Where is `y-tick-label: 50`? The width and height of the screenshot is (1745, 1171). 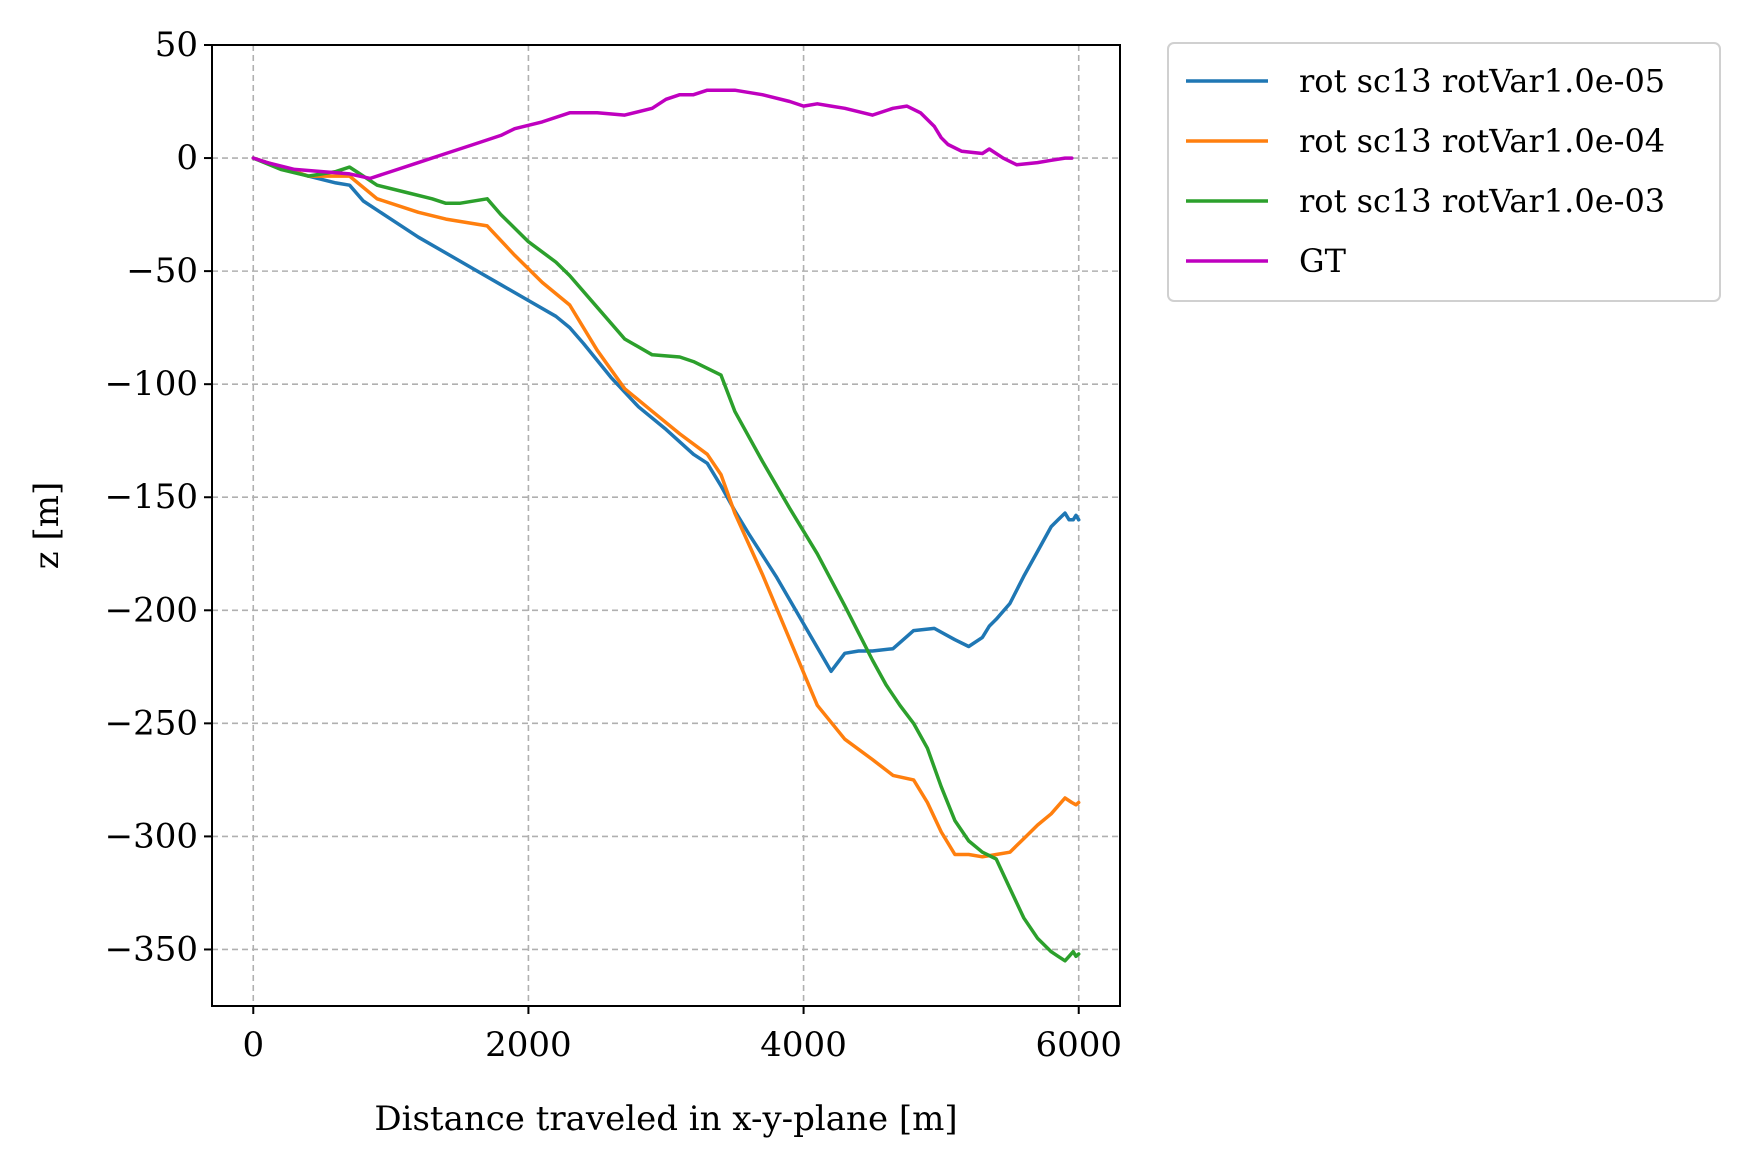 y-tick-label: 50 is located at coordinates (176, 45).